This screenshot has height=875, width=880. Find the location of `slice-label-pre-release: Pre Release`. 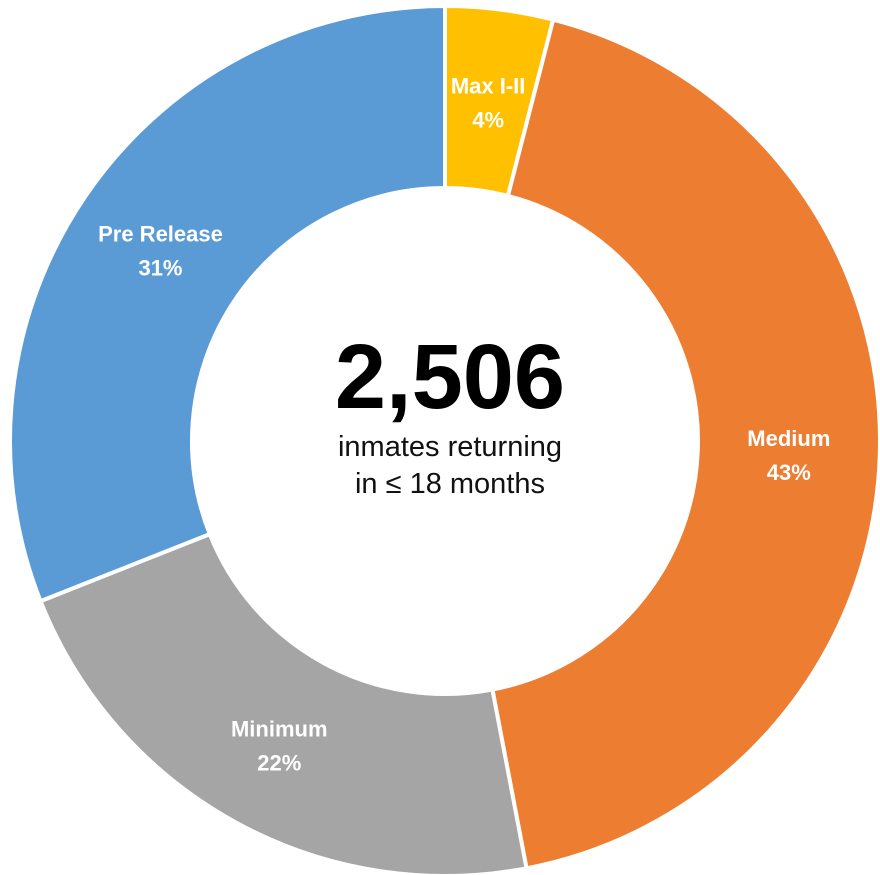

slice-label-pre-release: Pre Release is located at coordinates (160, 234).